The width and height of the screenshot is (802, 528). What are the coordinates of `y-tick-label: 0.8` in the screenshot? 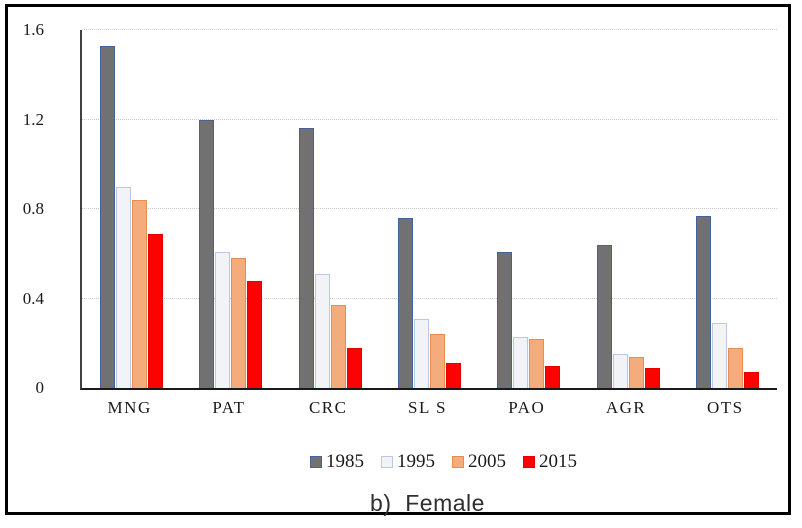 It's located at (33, 208).